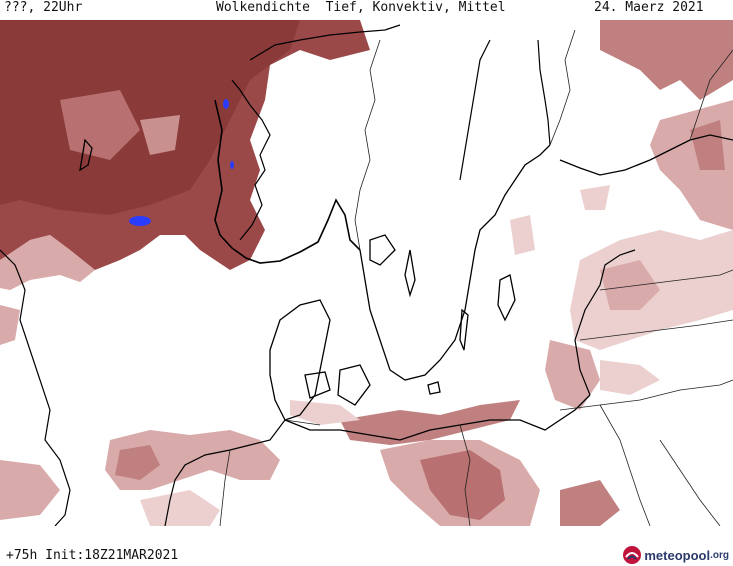 The height and width of the screenshot is (566, 733). I want to click on border-norway-sweden, so click(367, 145).